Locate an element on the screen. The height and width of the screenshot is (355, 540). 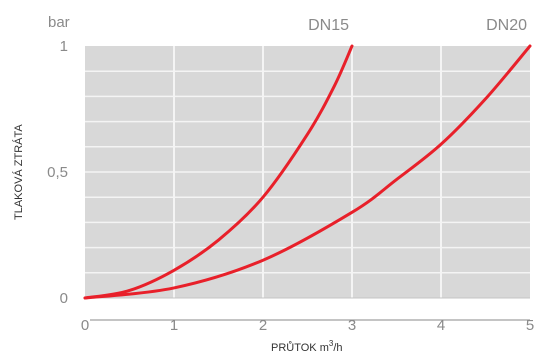
series-labels: DN15 DN20 is located at coordinates (417, 25).